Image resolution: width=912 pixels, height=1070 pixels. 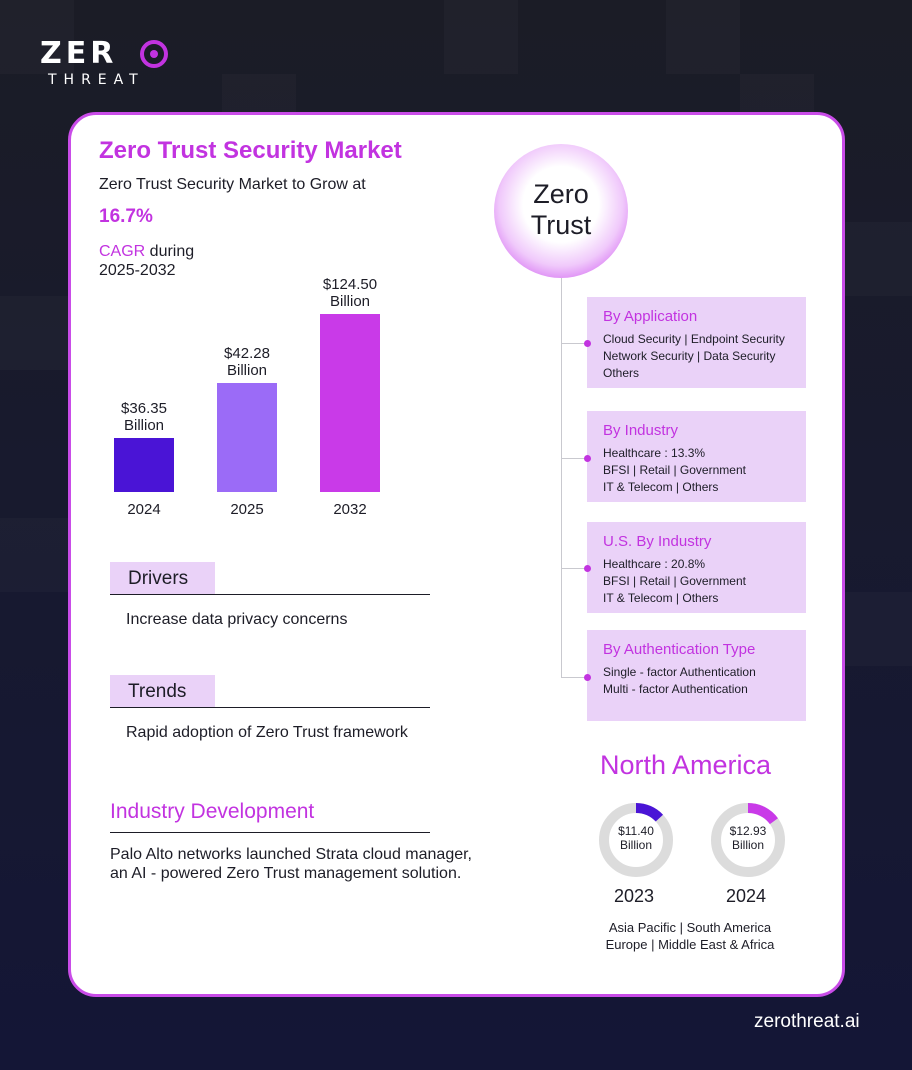 What do you see at coordinates (679, 672) in the screenshot?
I see `segment-line: Single - factor Authentication` at bounding box center [679, 672].